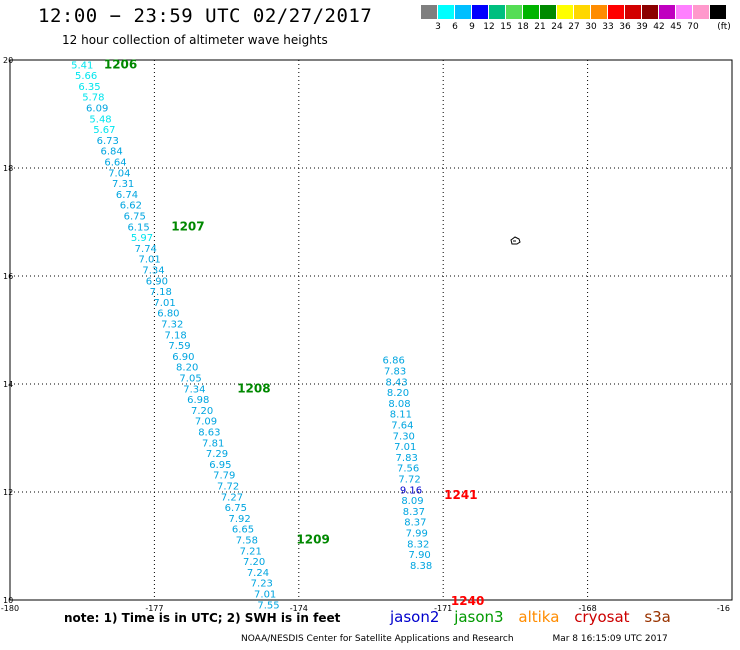  Describe the element at coordinates (443, 608) in the screenshot. I see `lon-tick-label: -171` at that location.